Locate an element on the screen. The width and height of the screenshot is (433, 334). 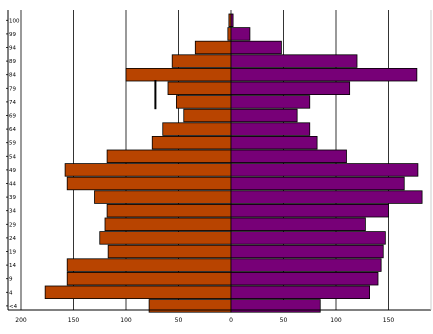
y-tick-label: <4 is located at coordinates (13, 307).